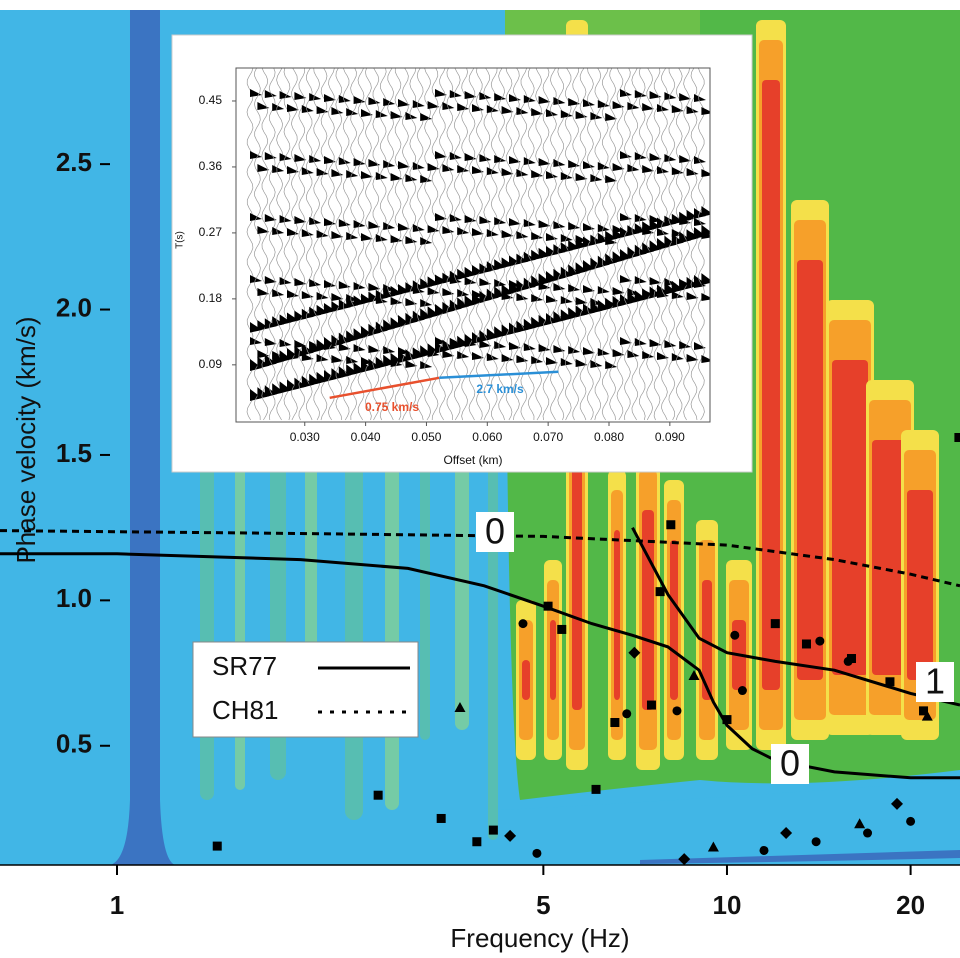  What do you see at coordinates (211, 100) in the screenshot?
I see `inset-y-tick-label: 0.45` at bounding box center [211, 100].